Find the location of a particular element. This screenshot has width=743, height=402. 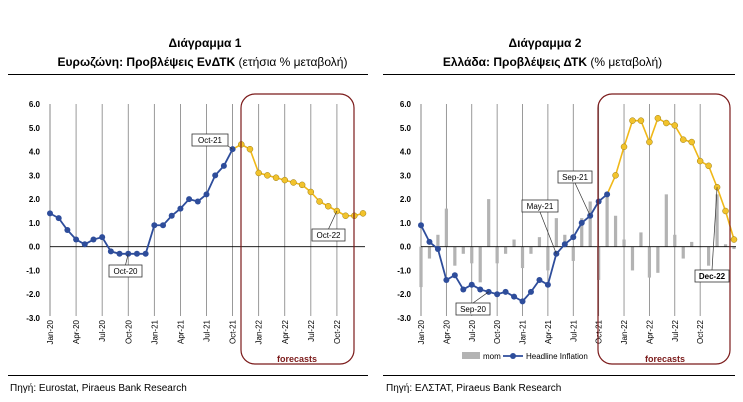

chart2-footer-rule is located at coordinates (559, 375).